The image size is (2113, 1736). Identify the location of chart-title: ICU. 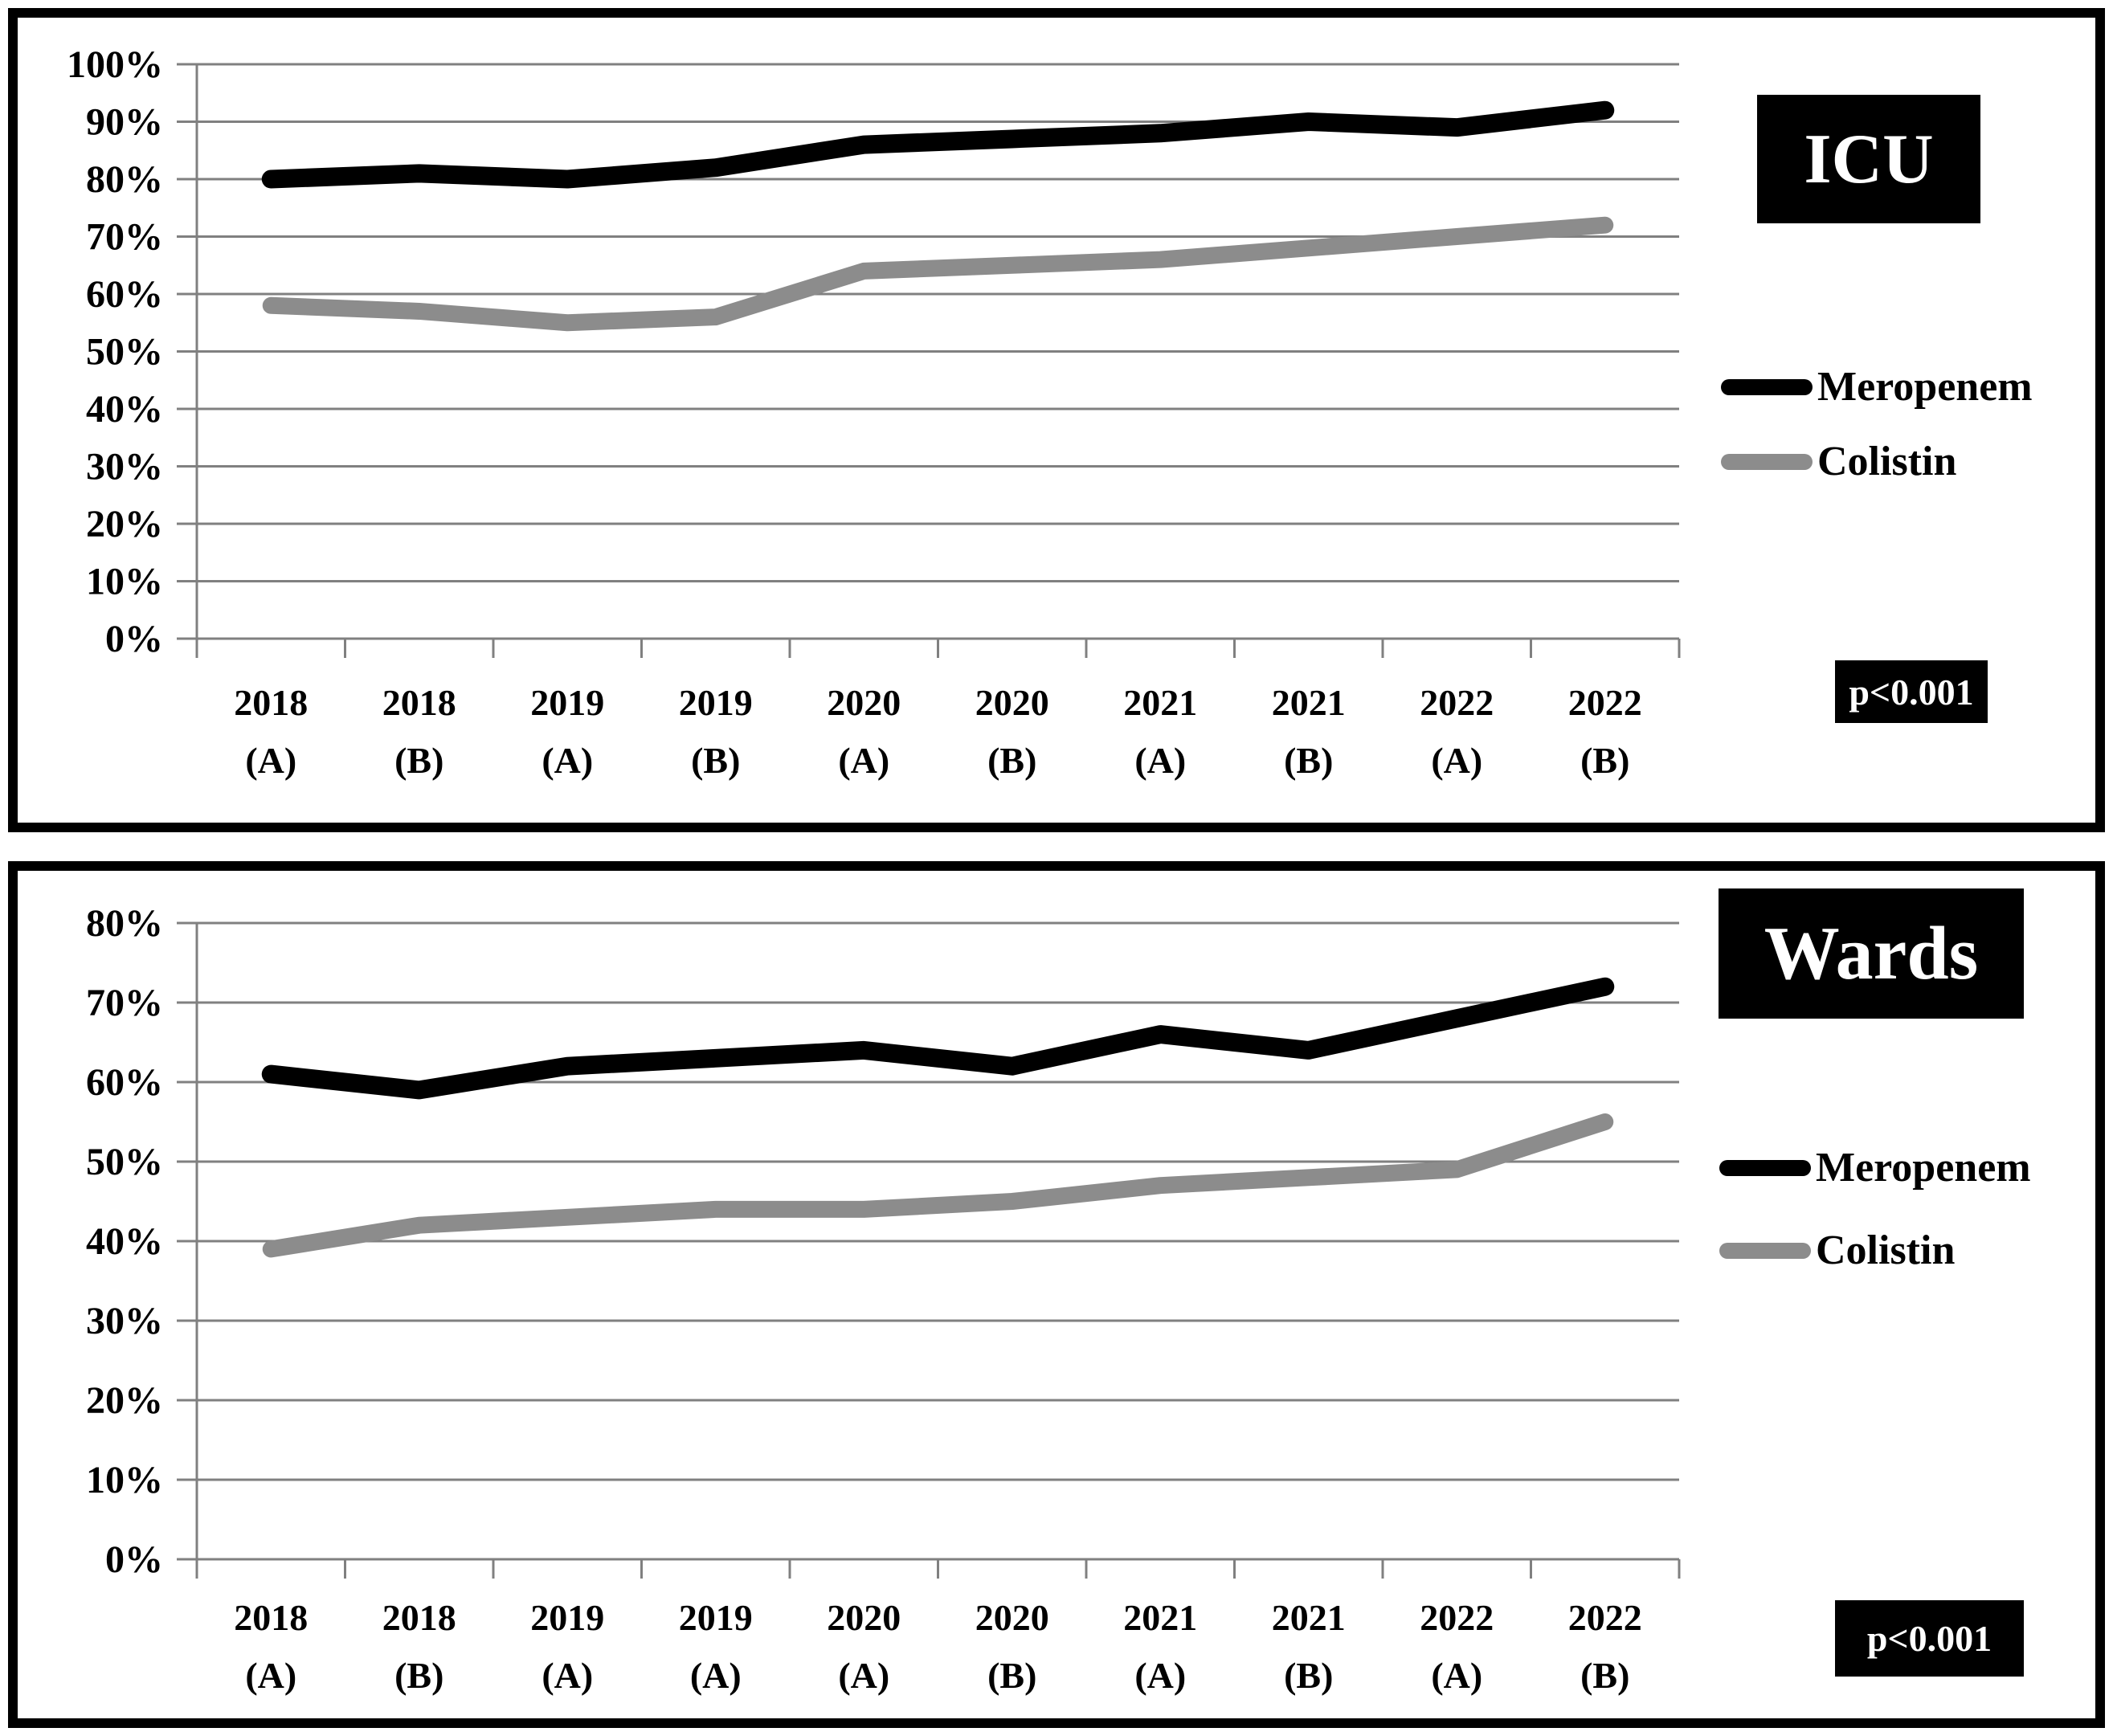
(1869, 159).